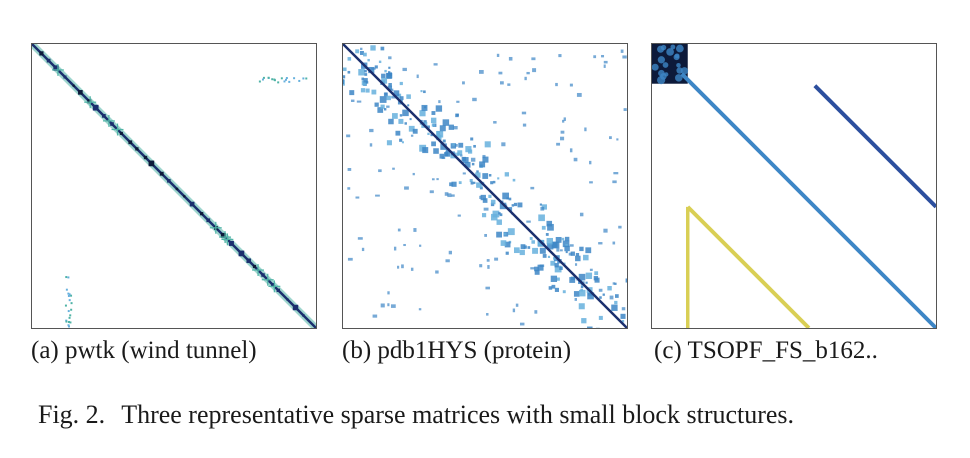  I want to click on subcaption-b: (b) pdb1HYS (protein), so click(457, 350).